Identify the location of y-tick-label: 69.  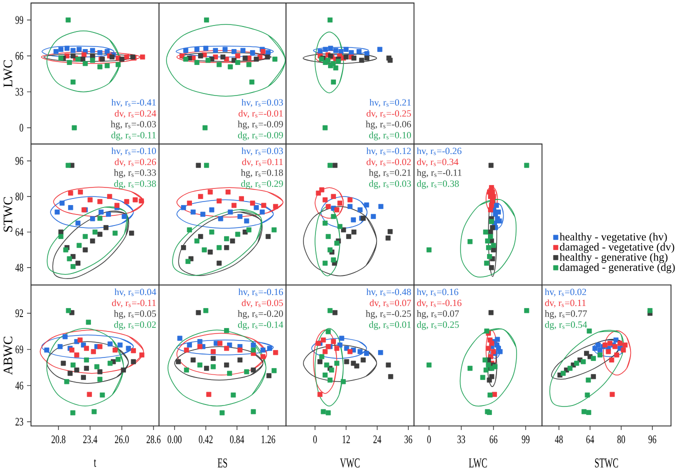
(20, 350).